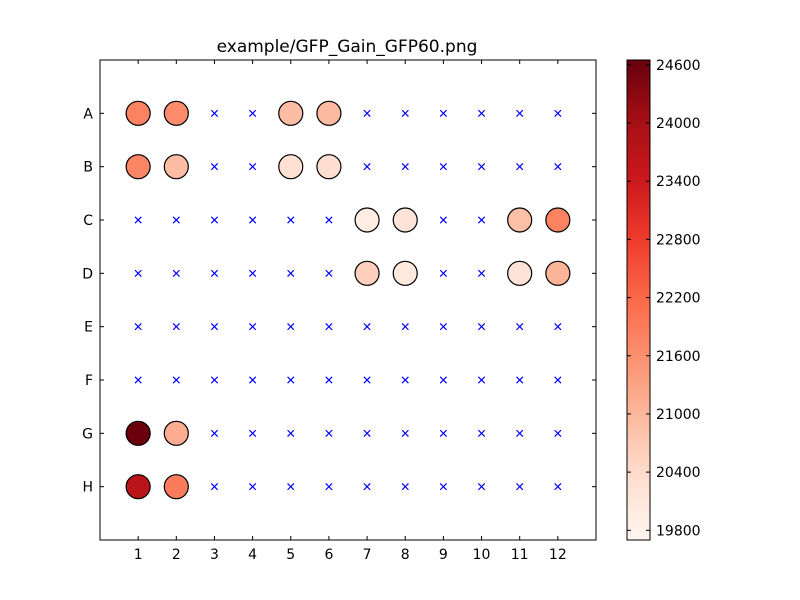  Describe the element at coordinates (176, 433) in the screenshot. I see `well-marker-G2` at that location.